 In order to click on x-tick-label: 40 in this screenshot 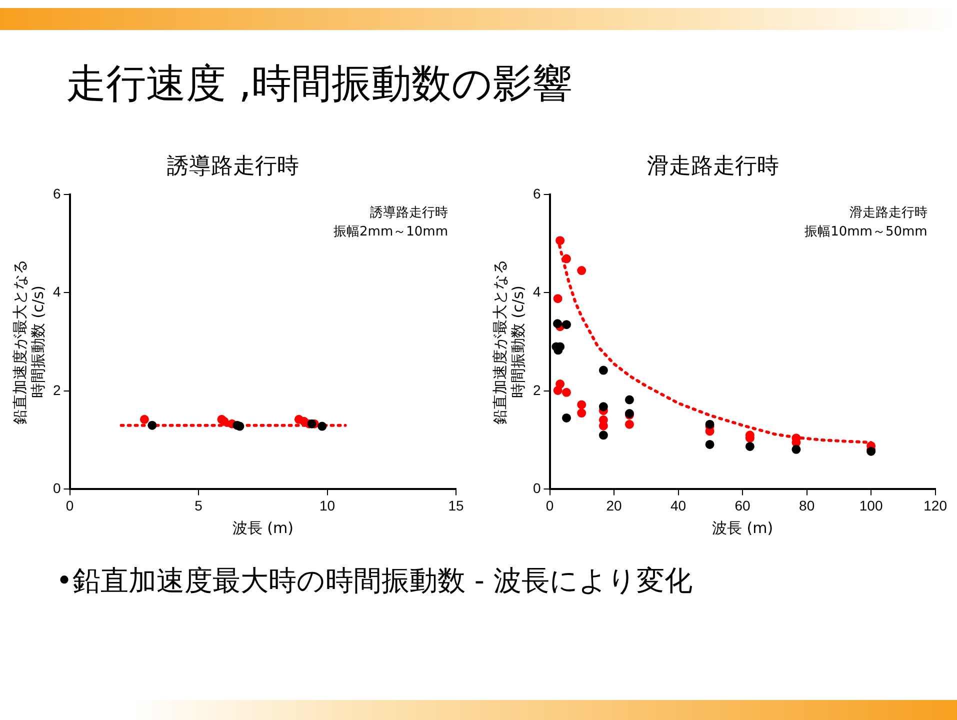, I will do `click(678, 505)`.